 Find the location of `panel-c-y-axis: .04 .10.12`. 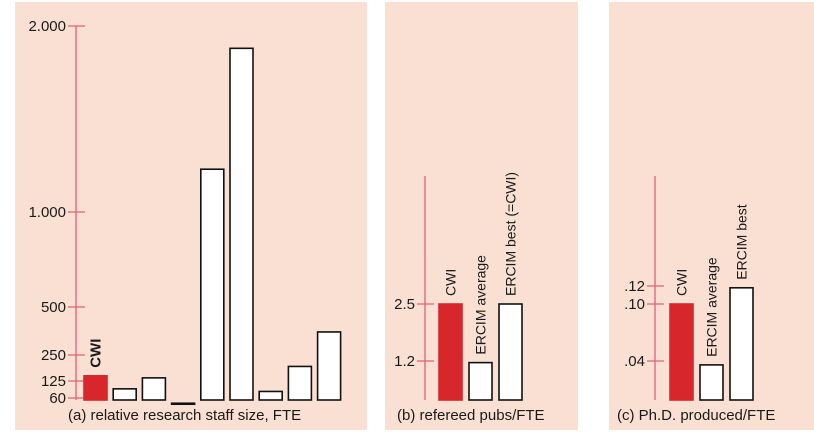

panel-c-y-axis: .04 .10.12 is located at coordinates (644, 288).